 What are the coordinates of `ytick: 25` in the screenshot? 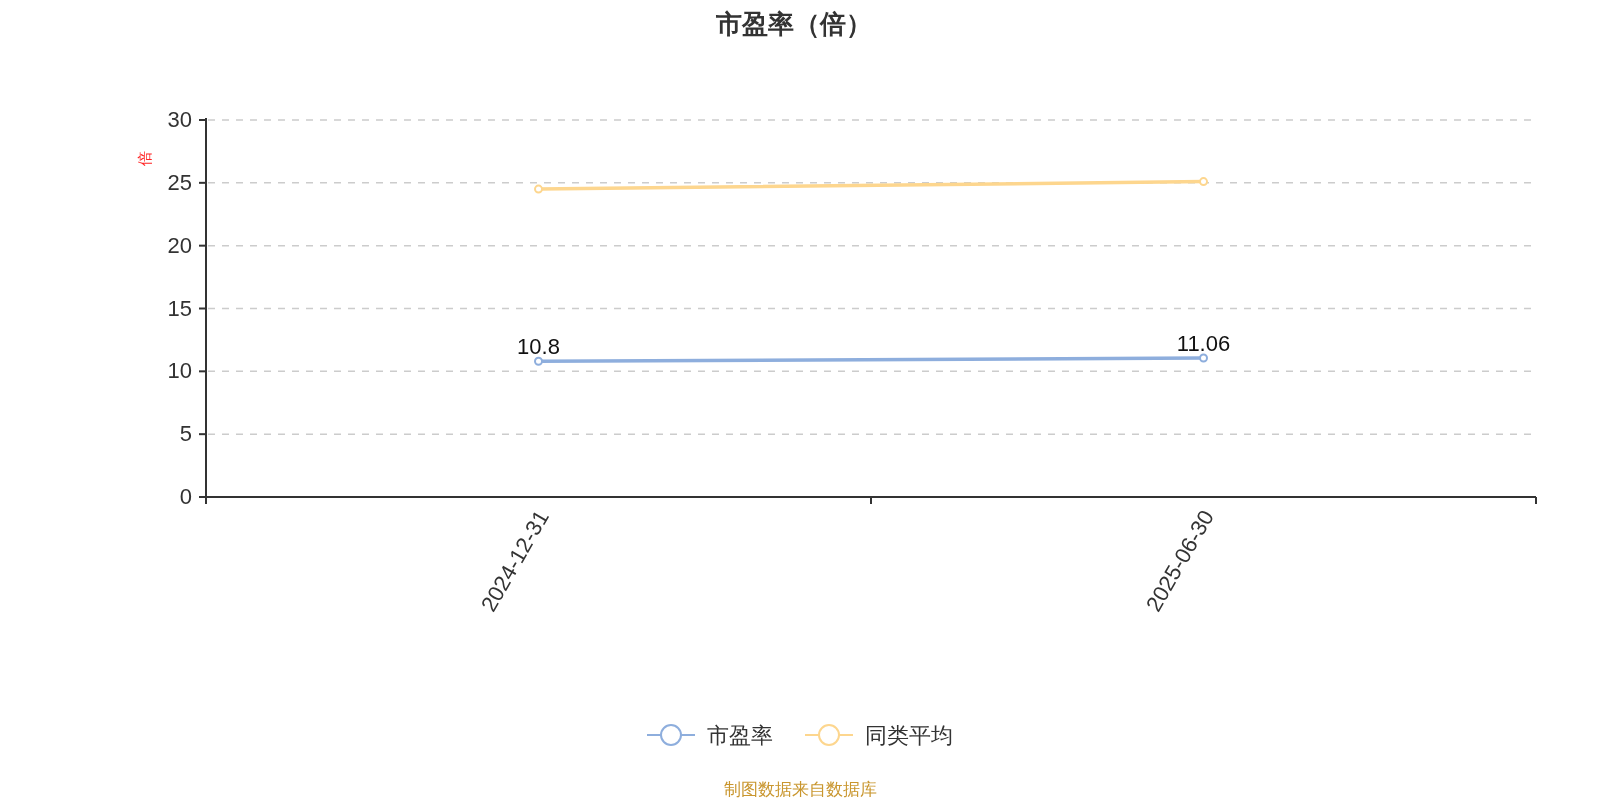 It's located at (179, 182).